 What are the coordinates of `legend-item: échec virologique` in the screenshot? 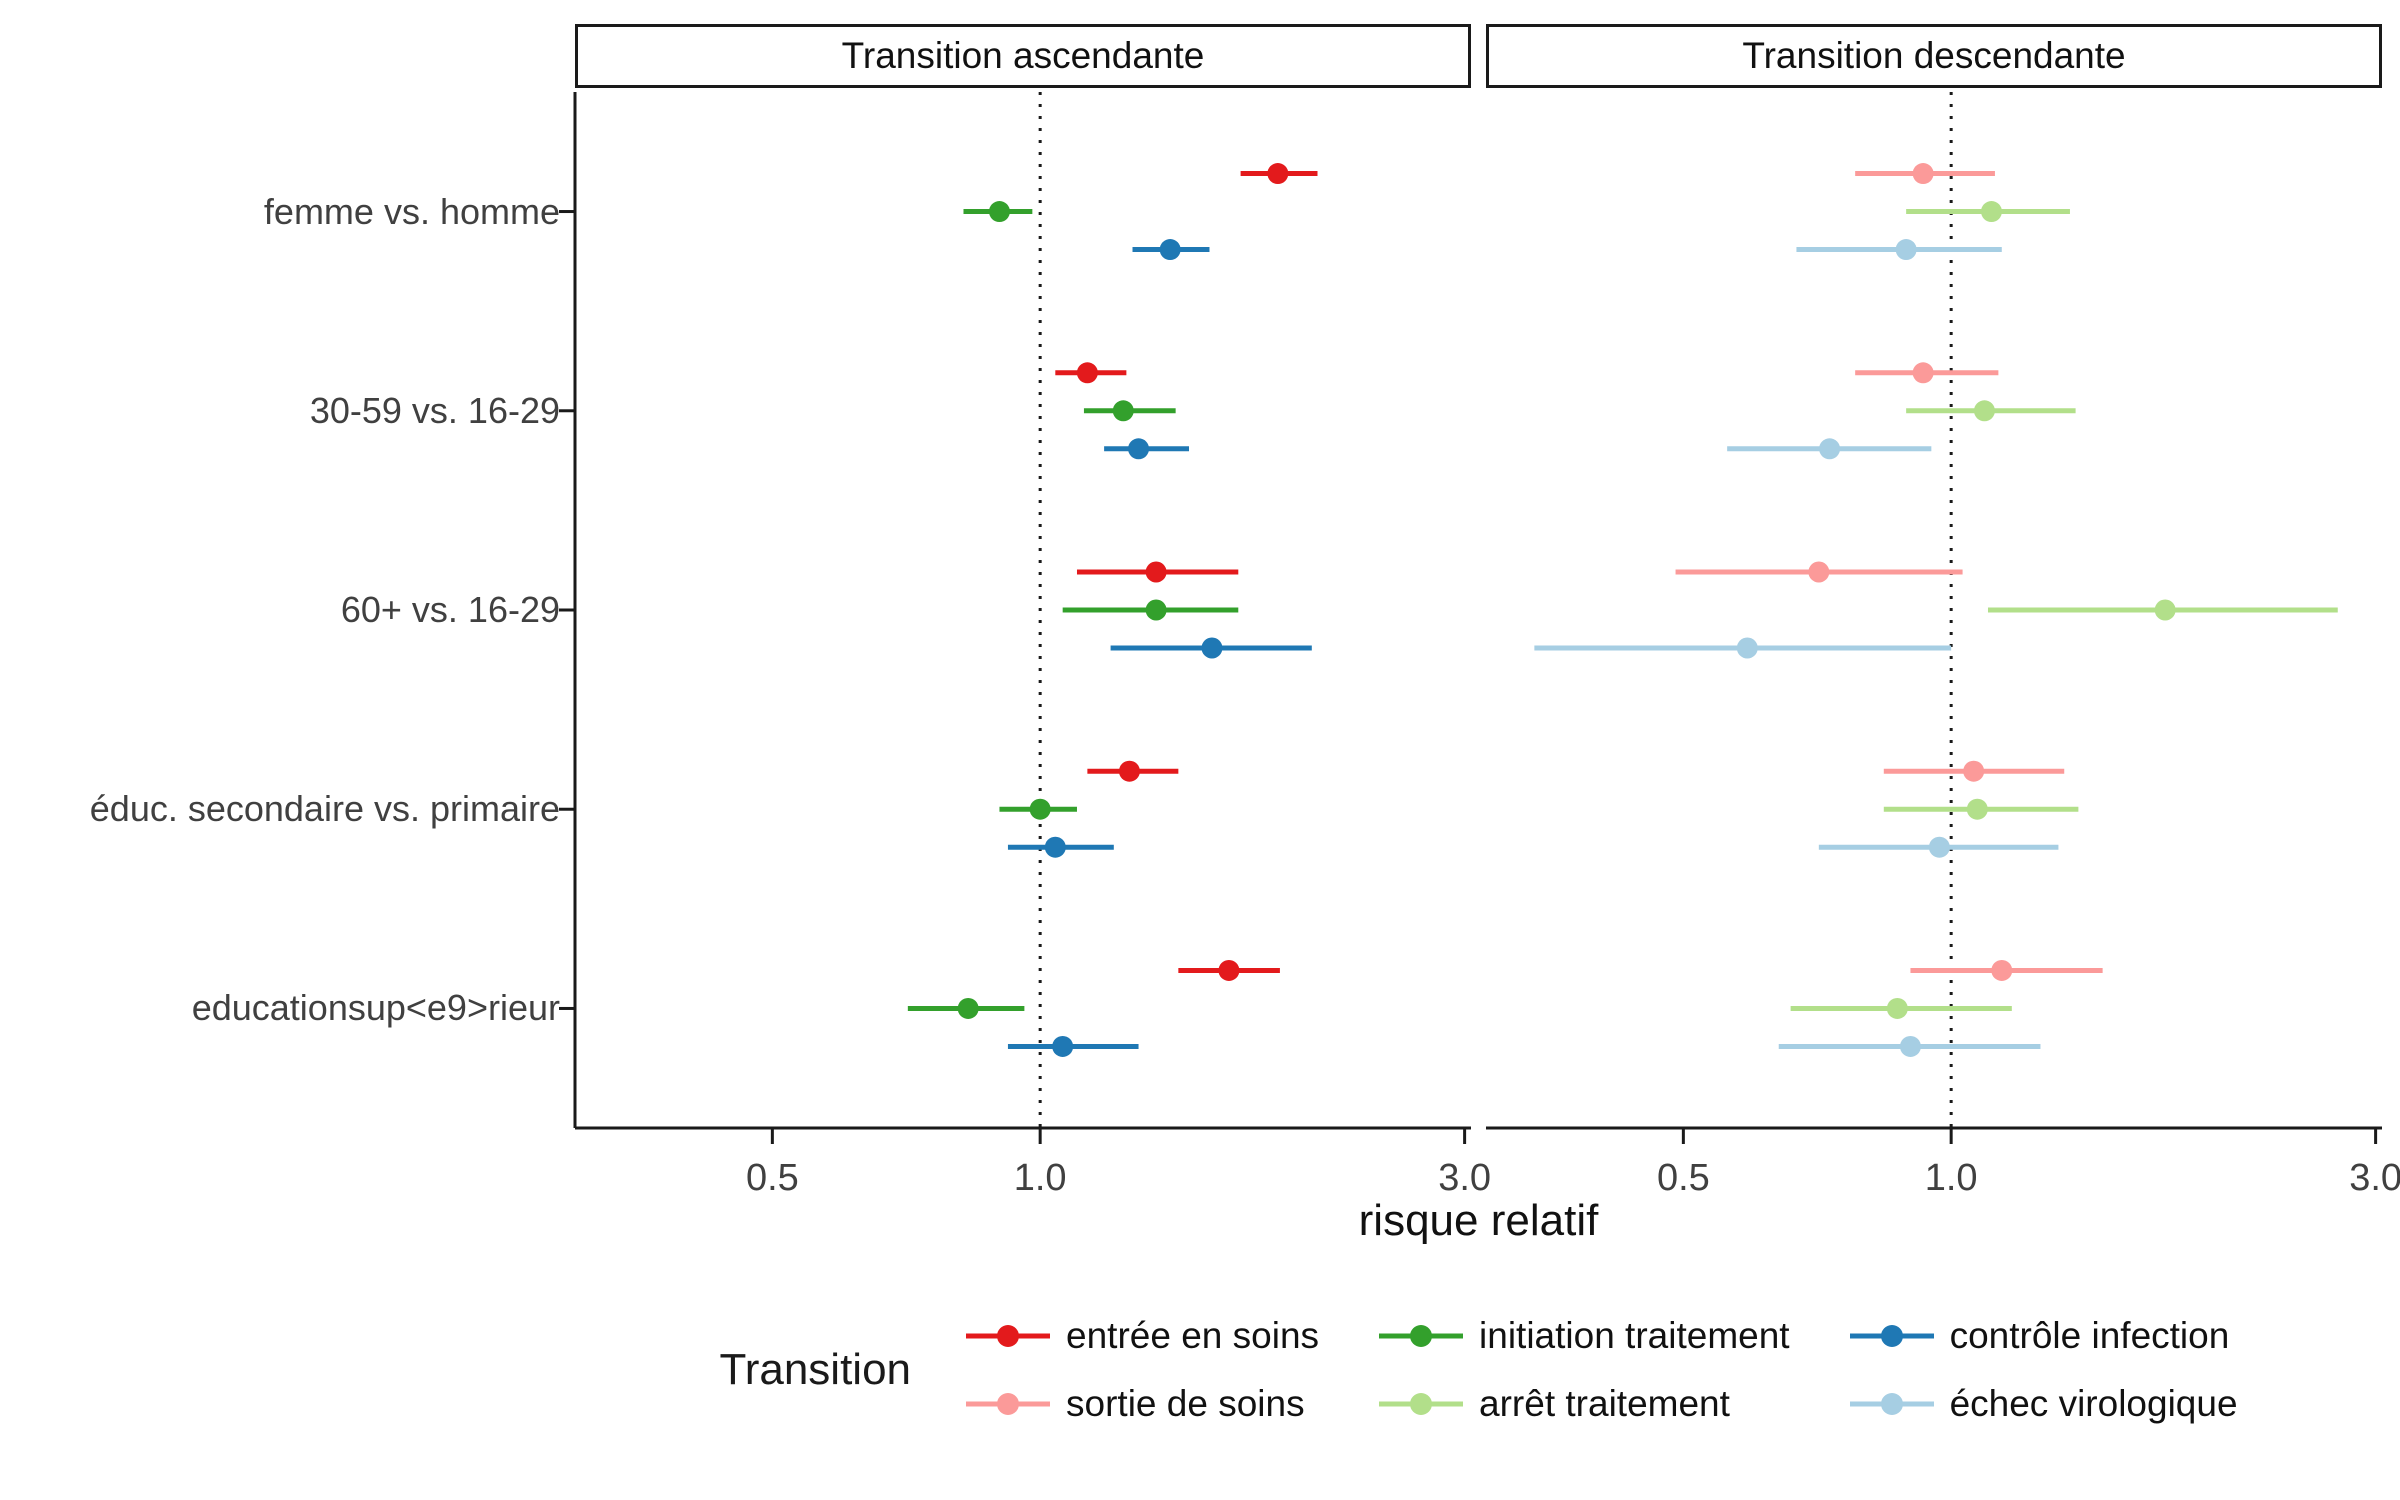 It's located at (2043, 1404).